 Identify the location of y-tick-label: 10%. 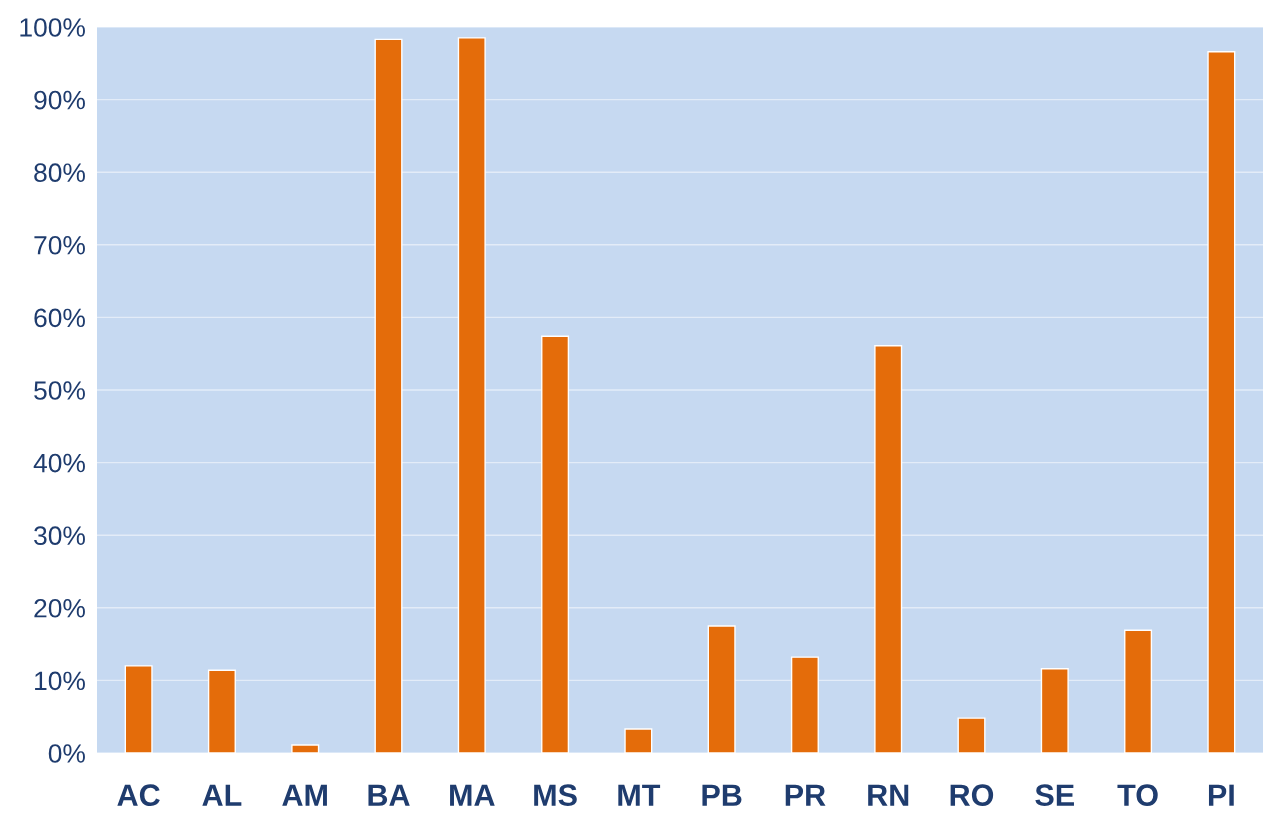
(60, 681).